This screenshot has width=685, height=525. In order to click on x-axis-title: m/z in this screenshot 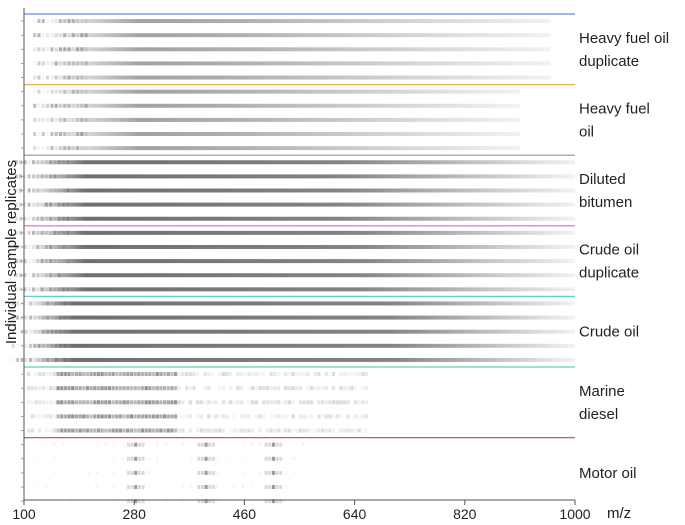, I will do `click(619, 513)`.